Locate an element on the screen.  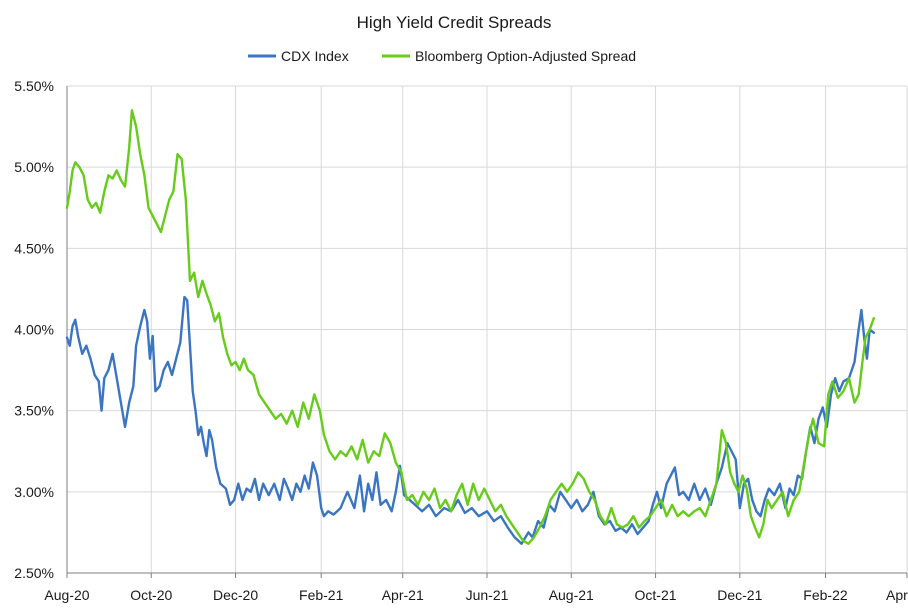
y-tick-label: 5.50% is located at coordinates (34, 86).